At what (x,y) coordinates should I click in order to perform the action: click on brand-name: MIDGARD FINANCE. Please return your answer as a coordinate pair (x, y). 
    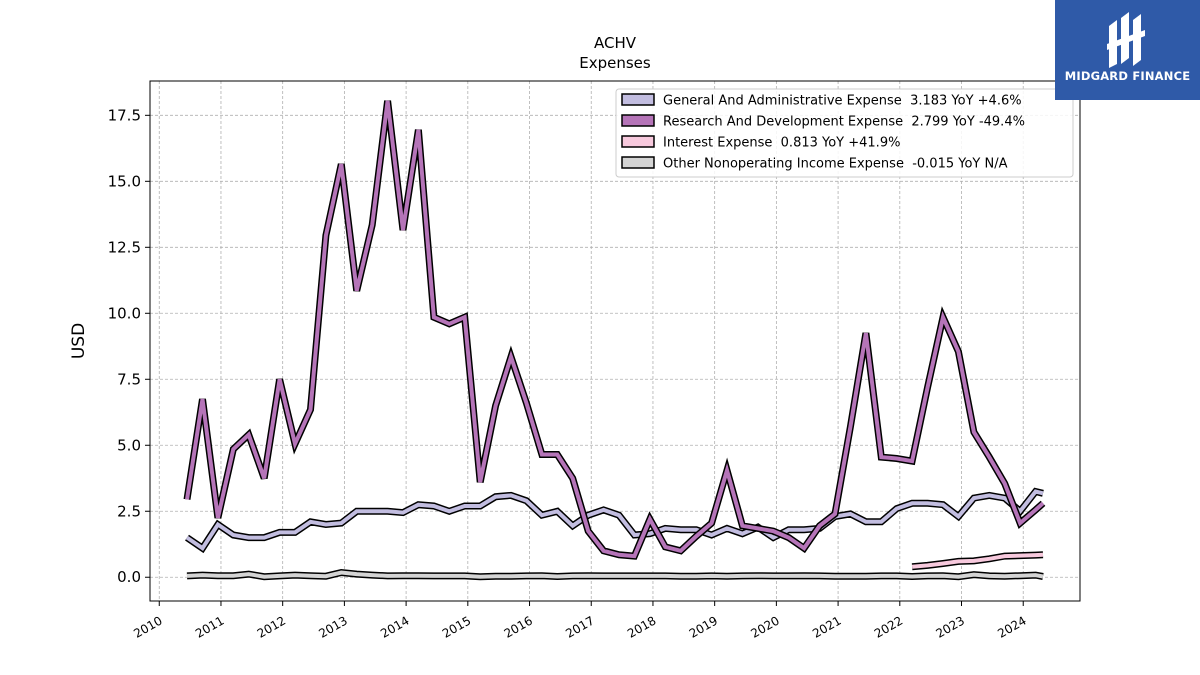
    Looking at the image, I should click on (1127, 76).